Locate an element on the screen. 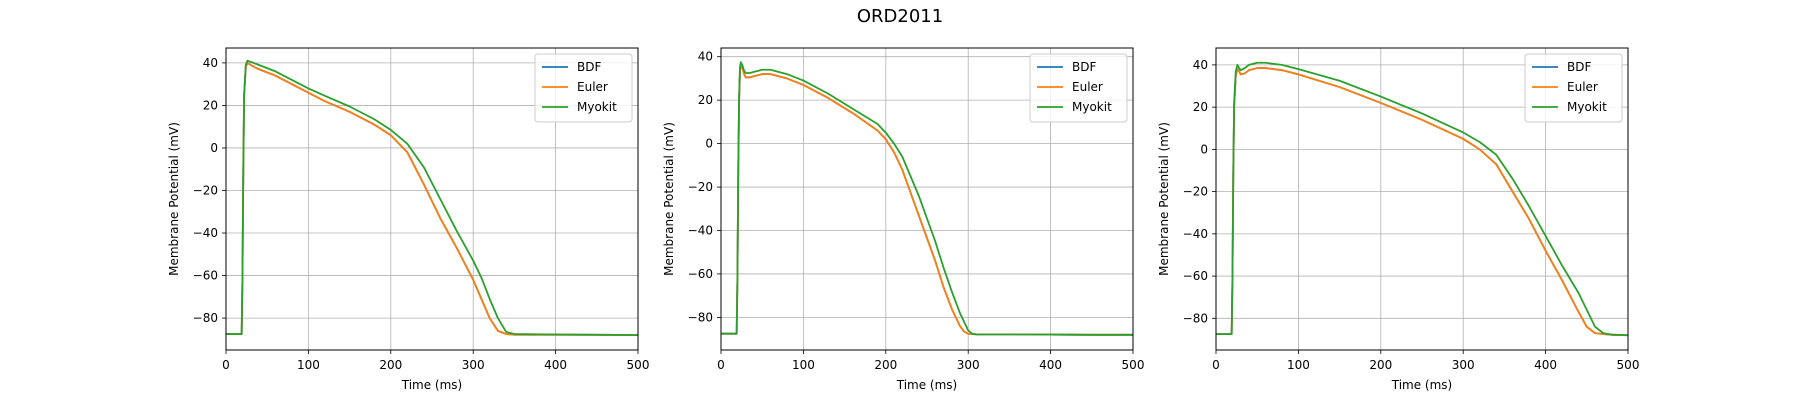 This screenshot has width=1800, height=400. figure-title: ORD2011 is located at coordinates (900, 16).